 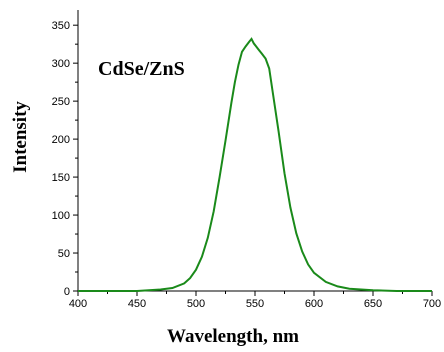 What do you see at coordinates (61, 178) in the screenshot?
I see `y-tick-label: 150` at bounding box center [61, 178].